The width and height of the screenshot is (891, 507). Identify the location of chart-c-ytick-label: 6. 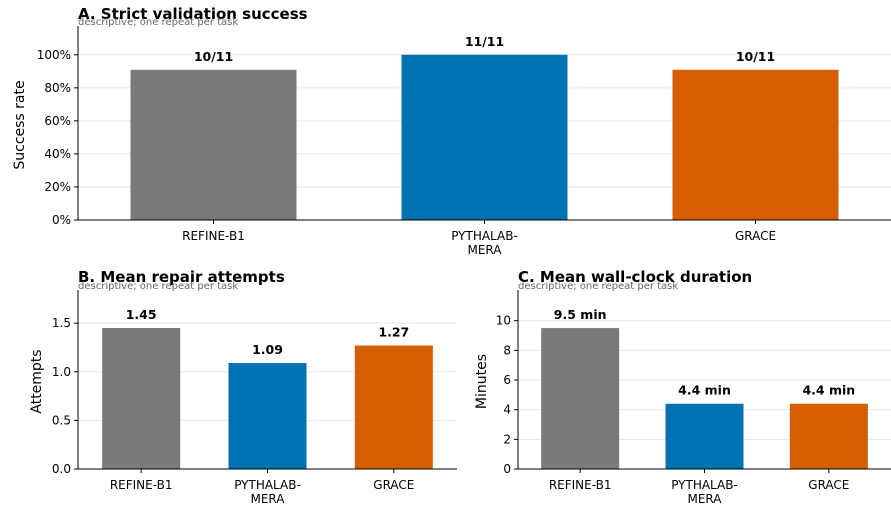
(507, 380).